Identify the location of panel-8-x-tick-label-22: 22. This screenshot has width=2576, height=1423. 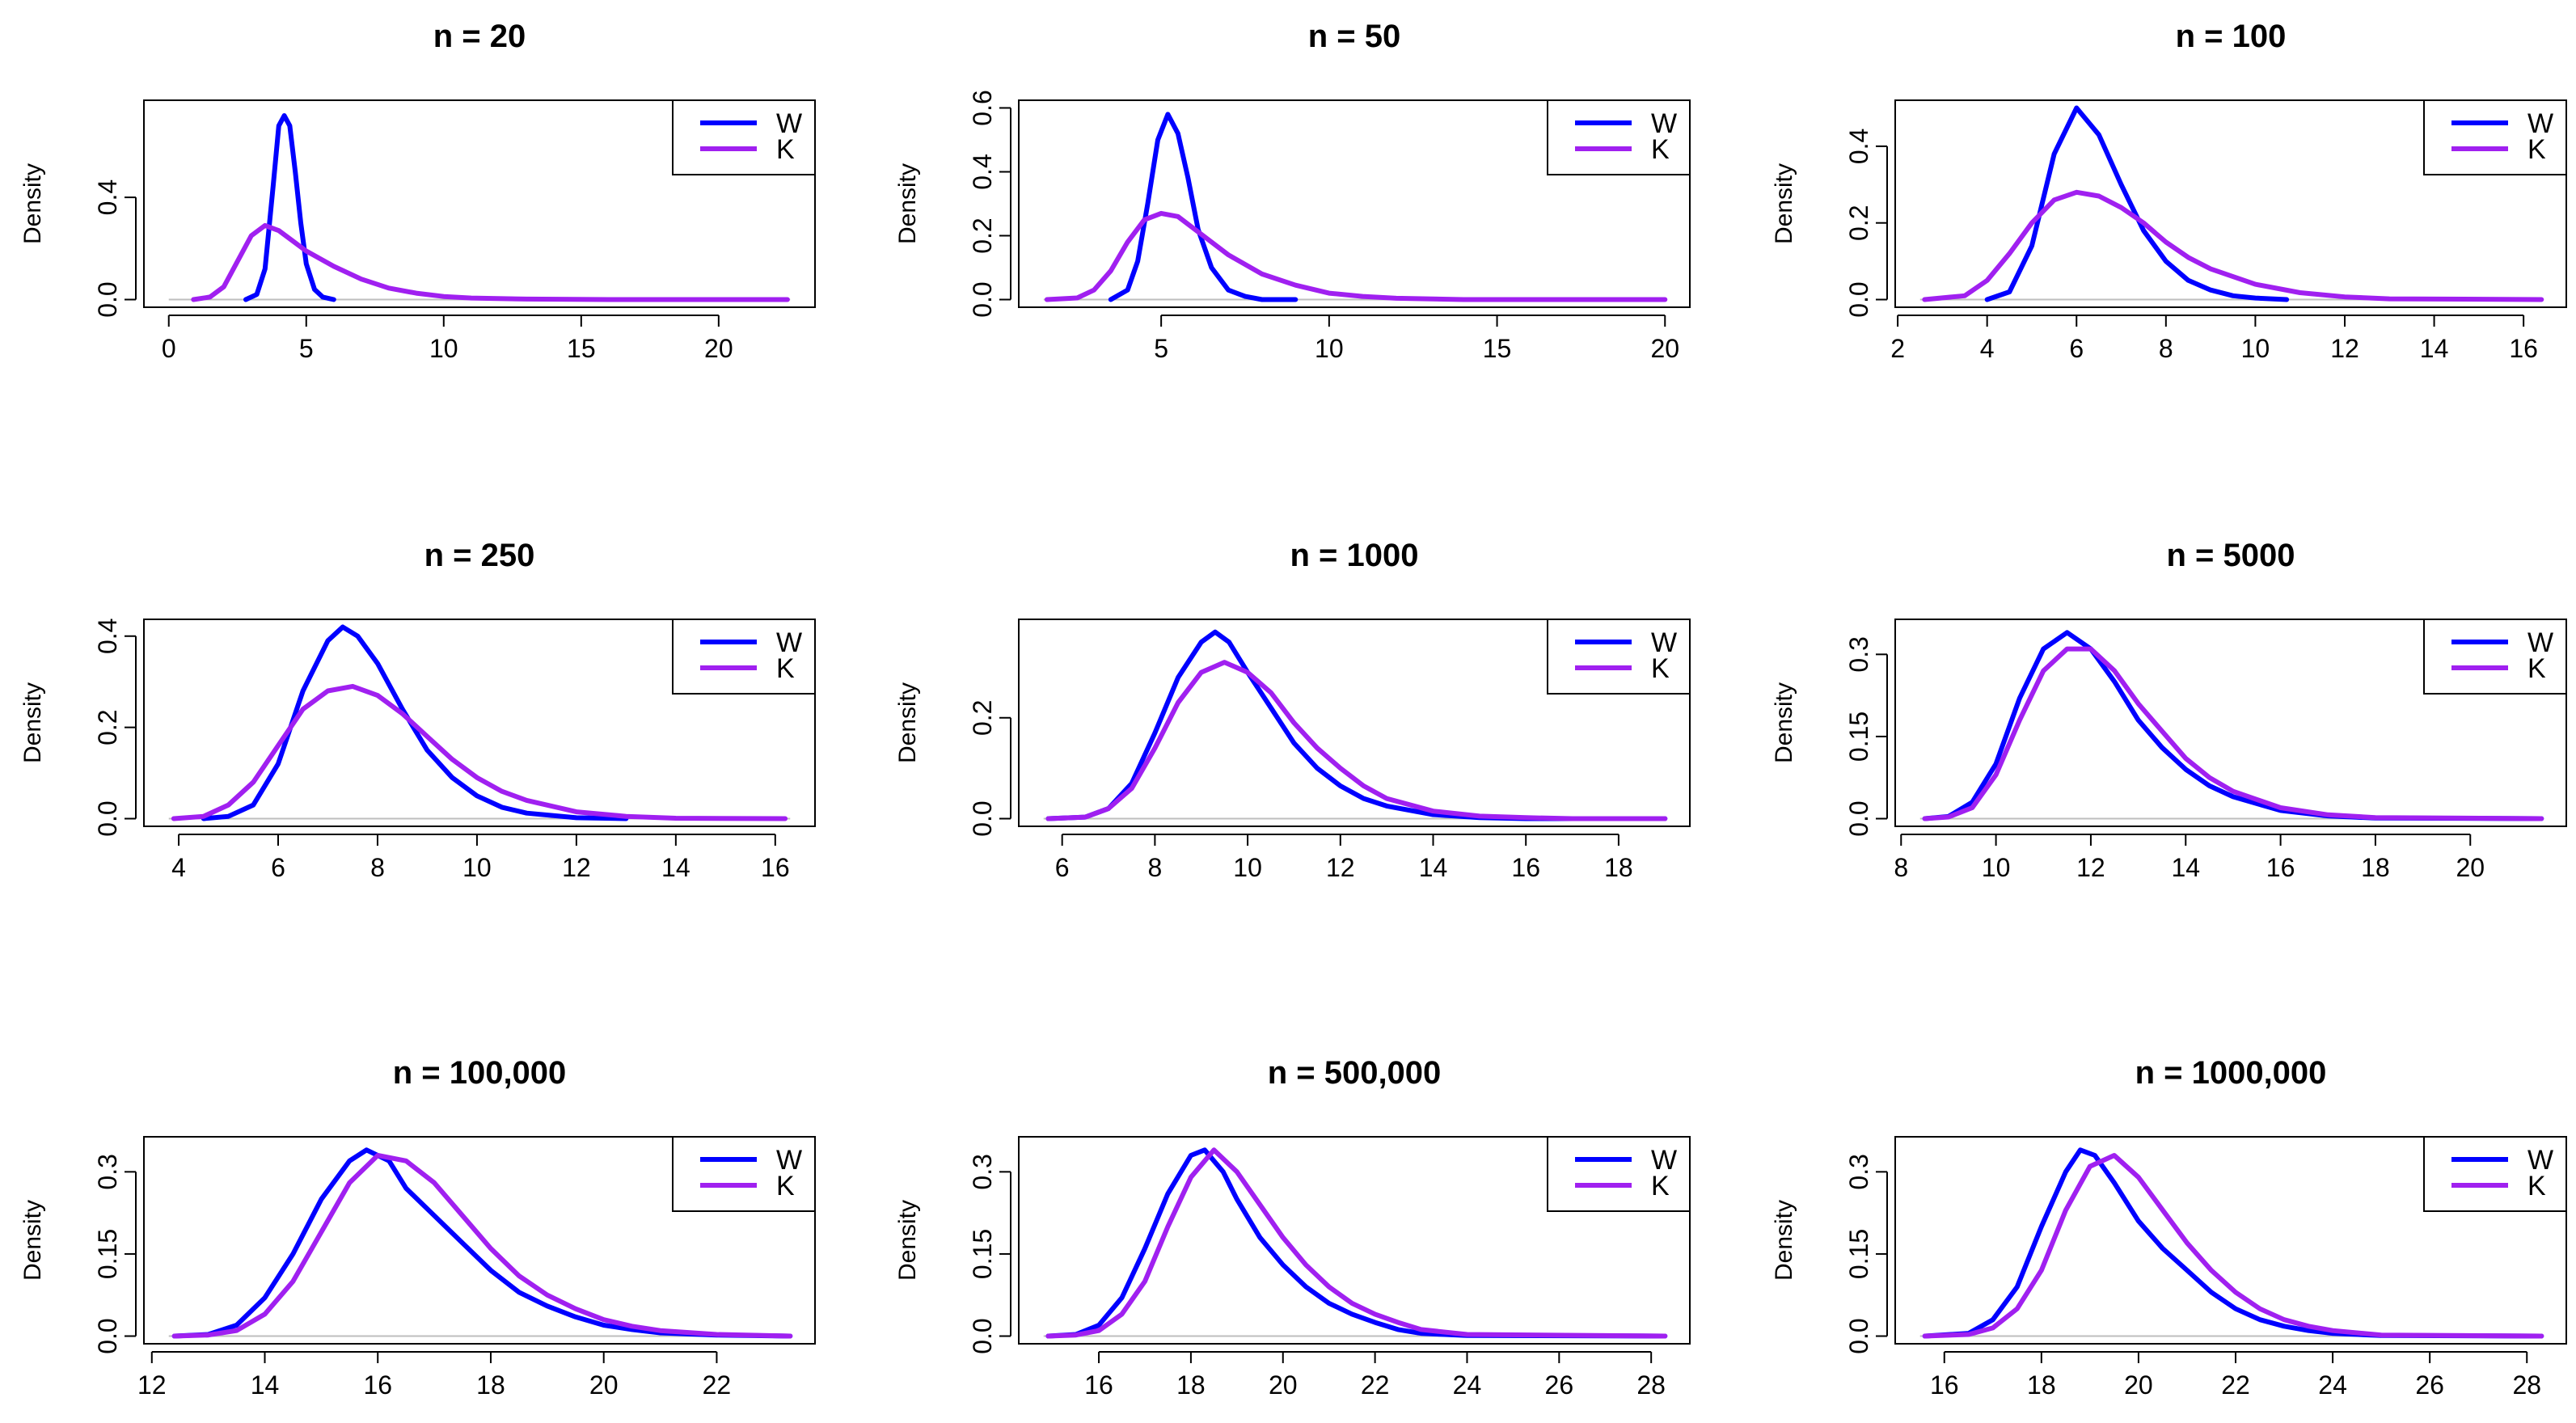
(1375, 1385).